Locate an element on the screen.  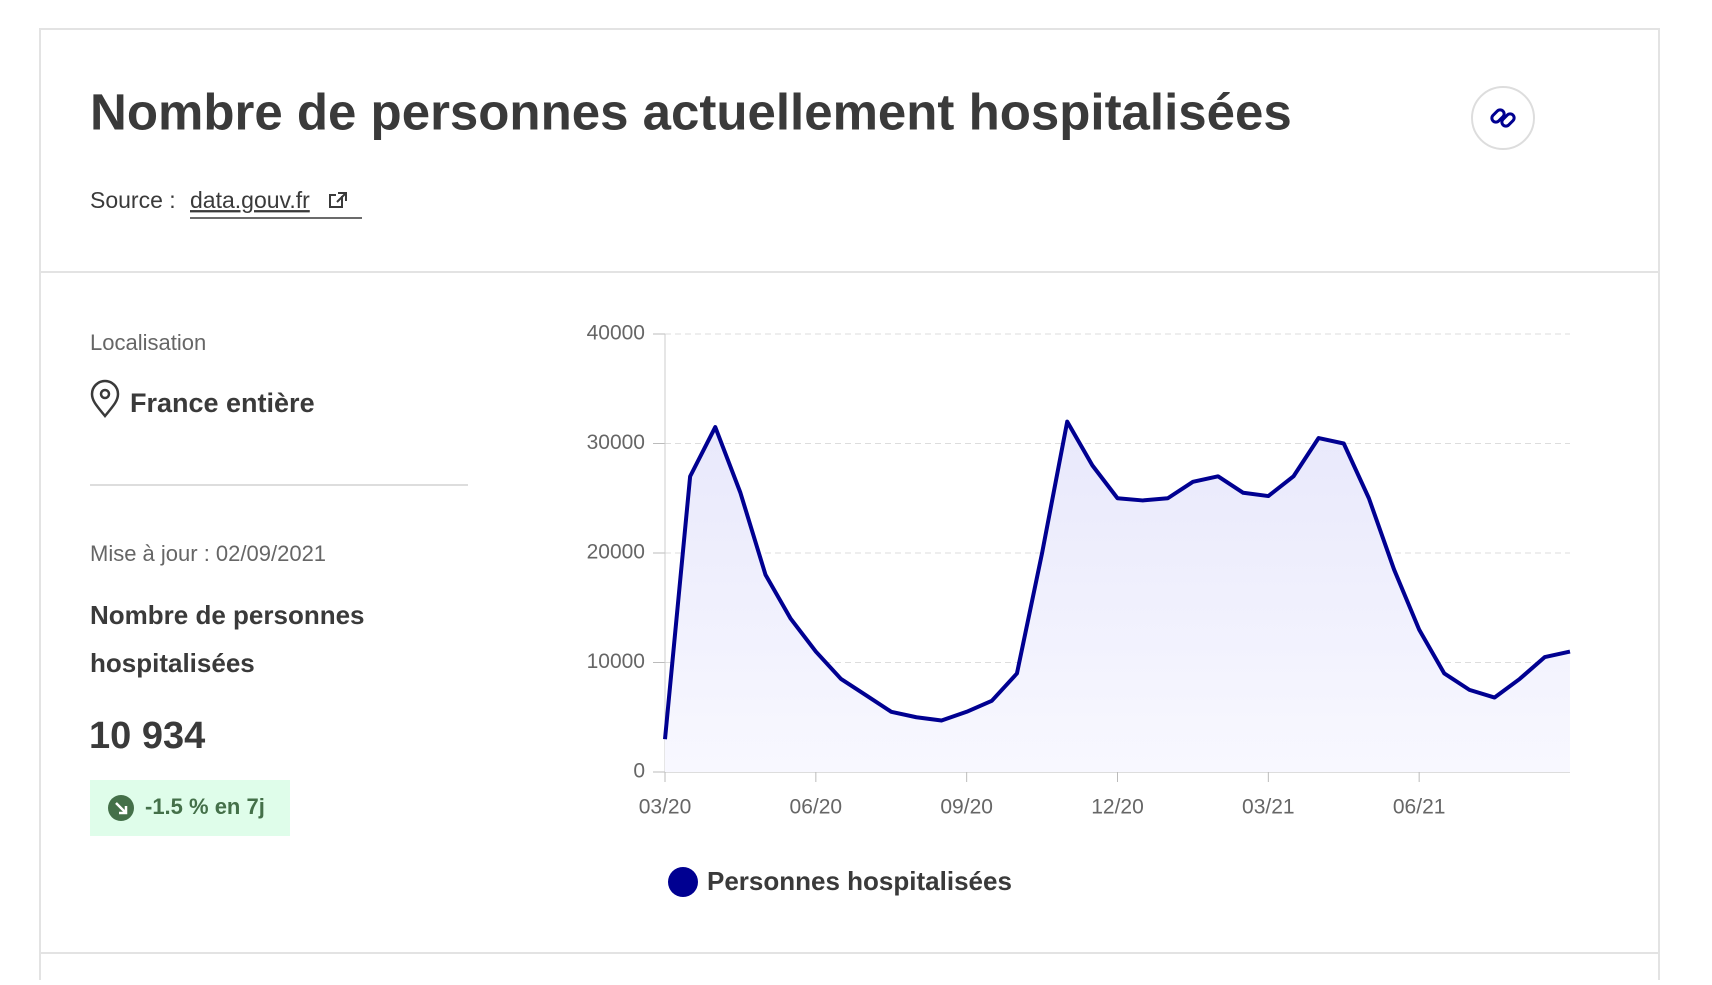
x-tick-label: 06/20 is located at coordinates (816, 807).